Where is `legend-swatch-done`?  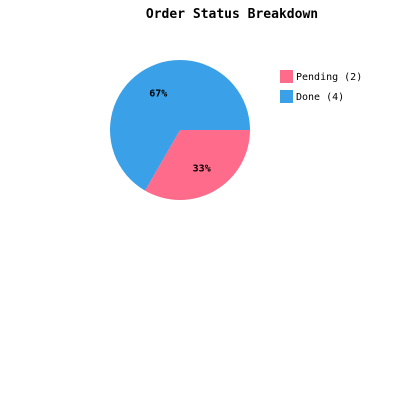 legend-swatch-done is located at coordinates (286, 96).